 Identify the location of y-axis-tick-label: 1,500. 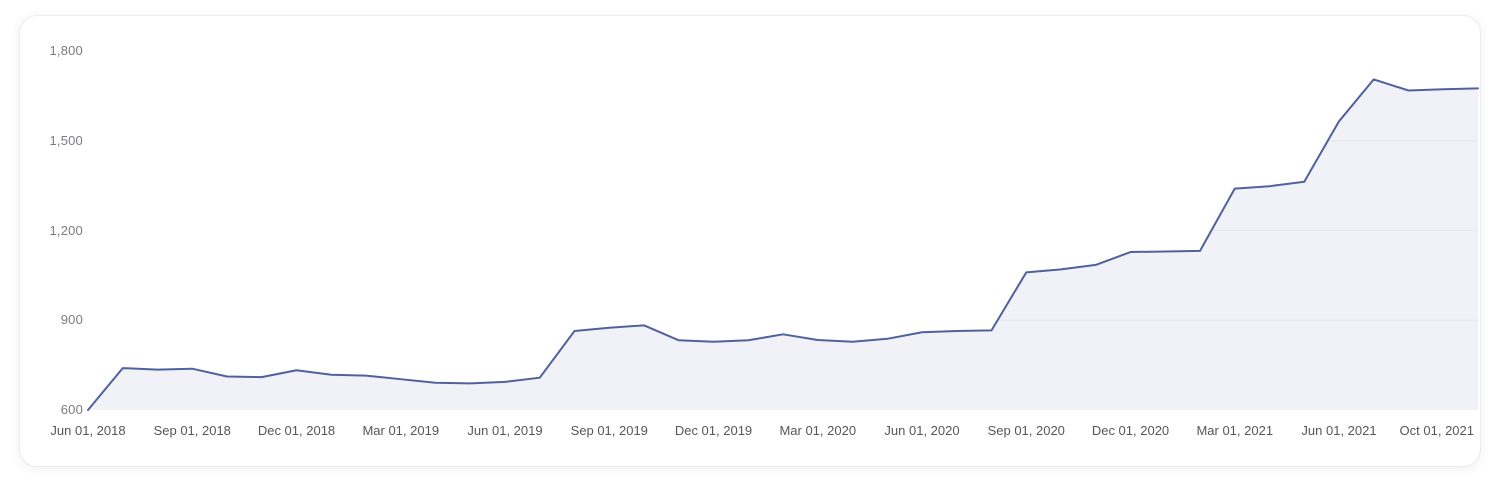
(66, 140).